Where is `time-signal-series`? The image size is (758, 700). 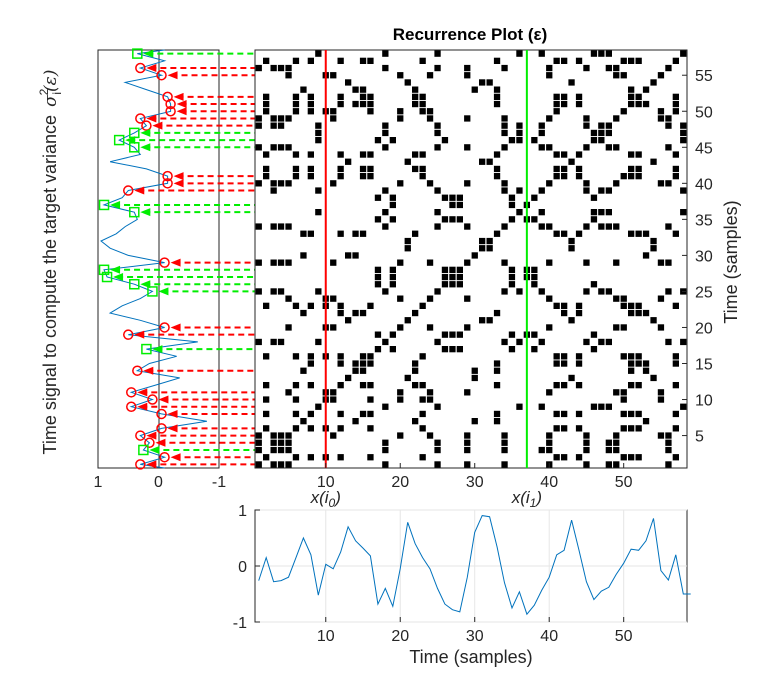
time-signal-series is located at coordinates (474, 565).